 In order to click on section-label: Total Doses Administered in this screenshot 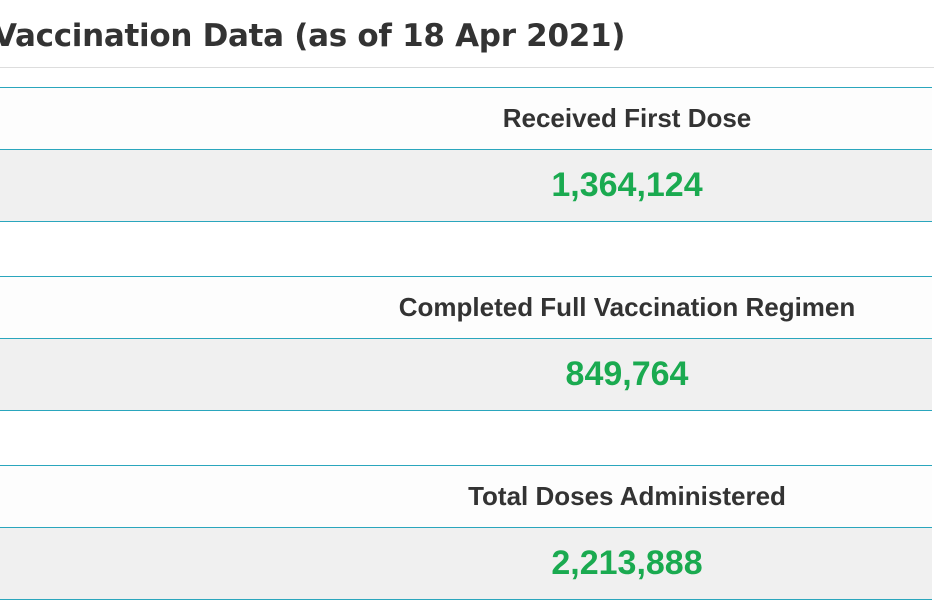, I will do `click(627, 496)`.